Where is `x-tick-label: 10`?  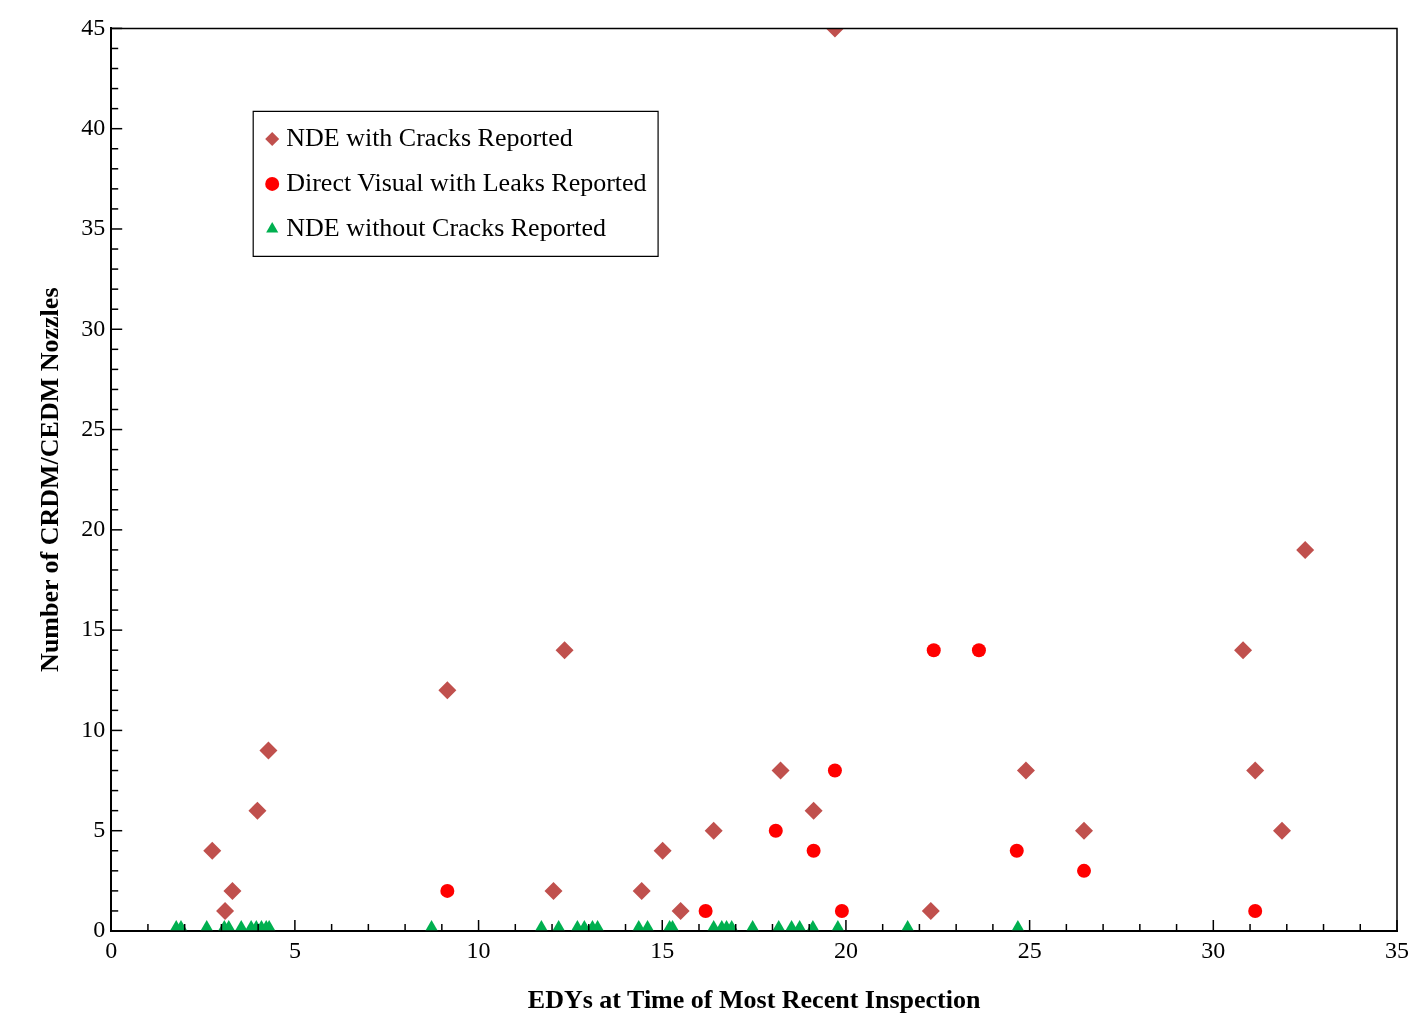
x-tick-label: 10 is located at coordinates (478, 949).